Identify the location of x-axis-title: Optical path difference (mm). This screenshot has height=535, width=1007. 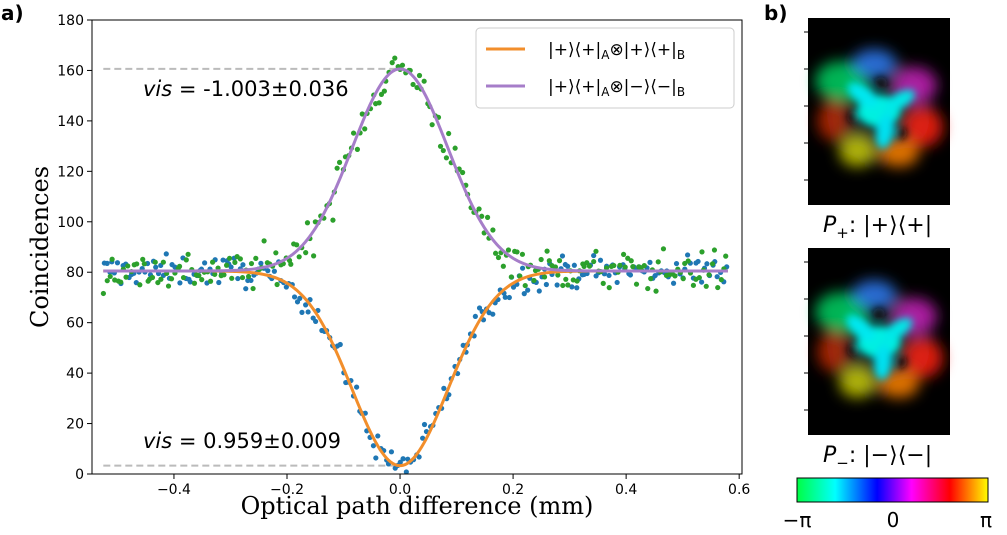
(417, 506).